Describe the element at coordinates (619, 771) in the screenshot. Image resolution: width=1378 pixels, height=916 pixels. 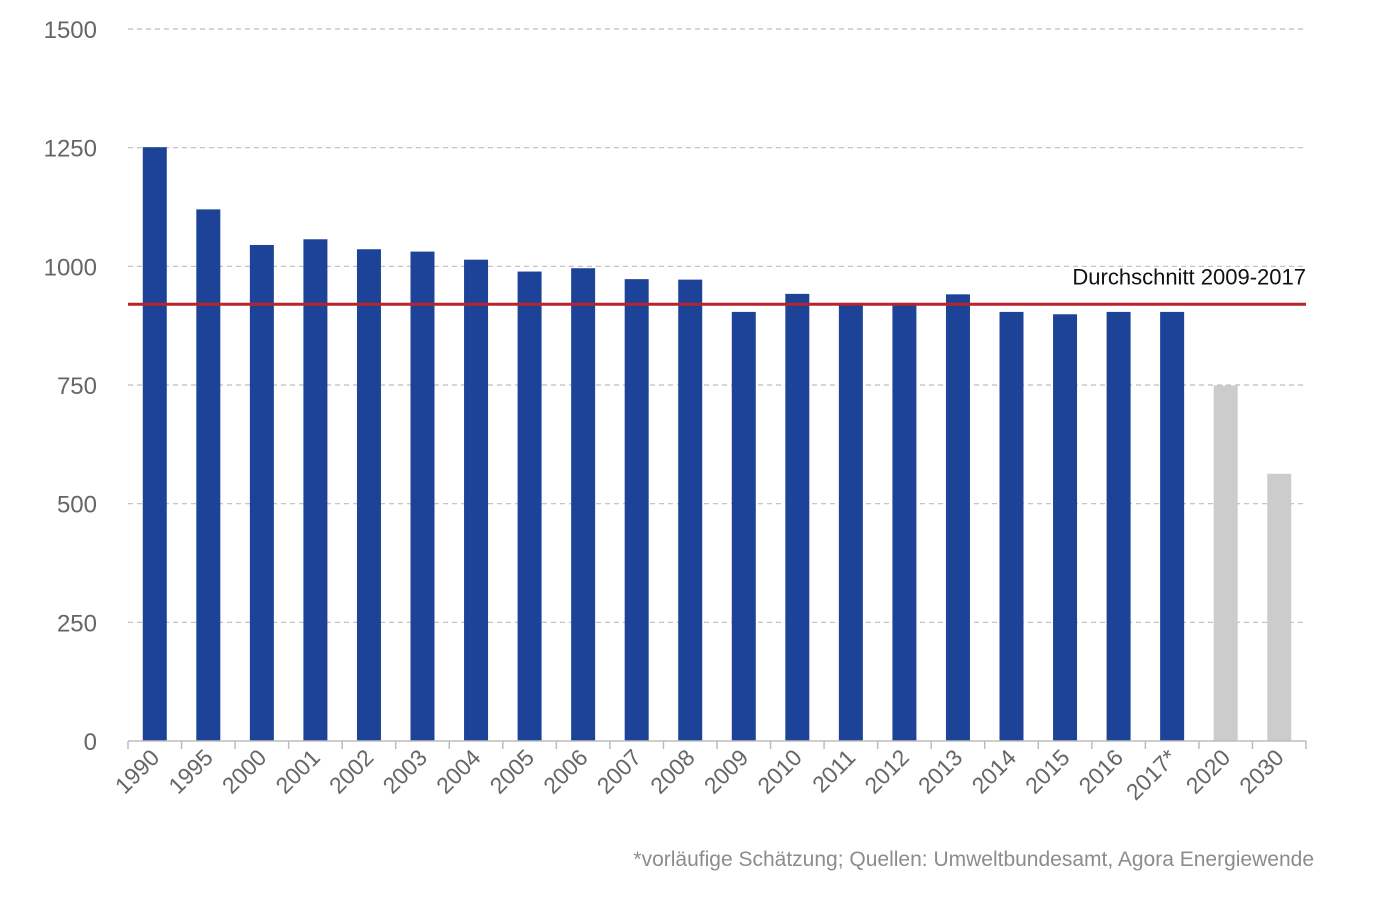
I see `x-tick-label: 2007` at that location.